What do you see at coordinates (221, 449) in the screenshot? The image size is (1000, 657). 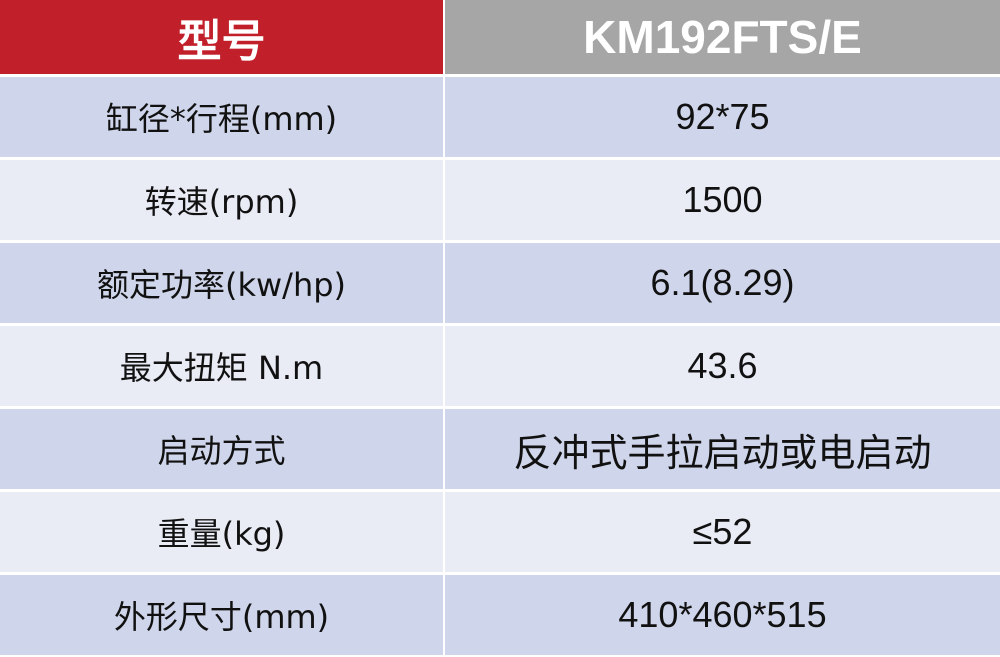 I see `row-key: 启动方式` at bounding box center [221, 449].